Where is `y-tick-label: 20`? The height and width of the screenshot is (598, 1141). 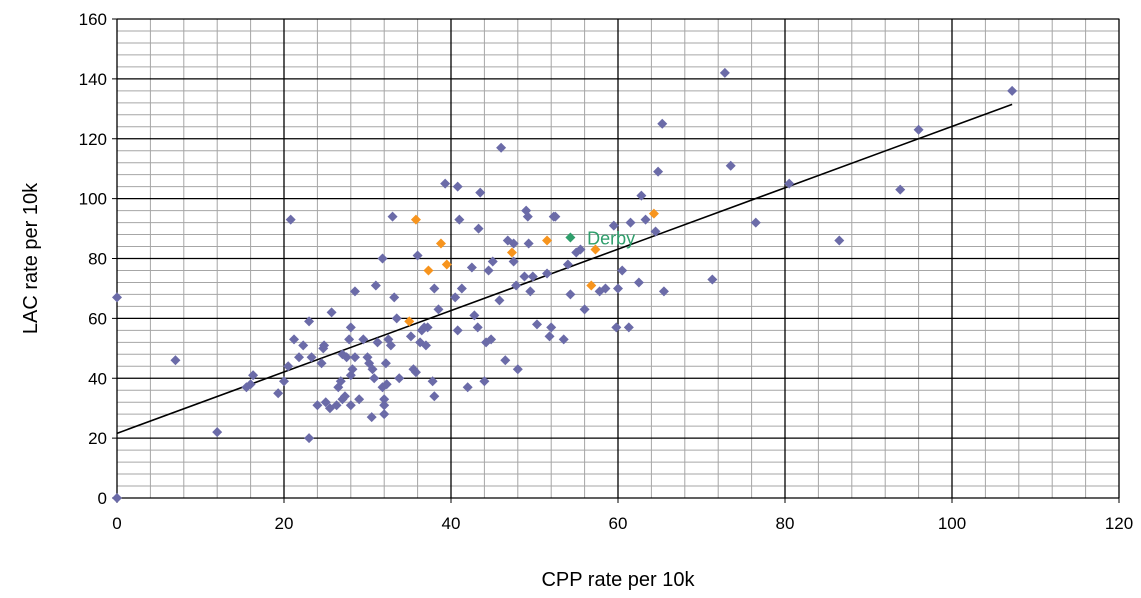 y-tick-label: 20 is located at coordinates (97, 438).